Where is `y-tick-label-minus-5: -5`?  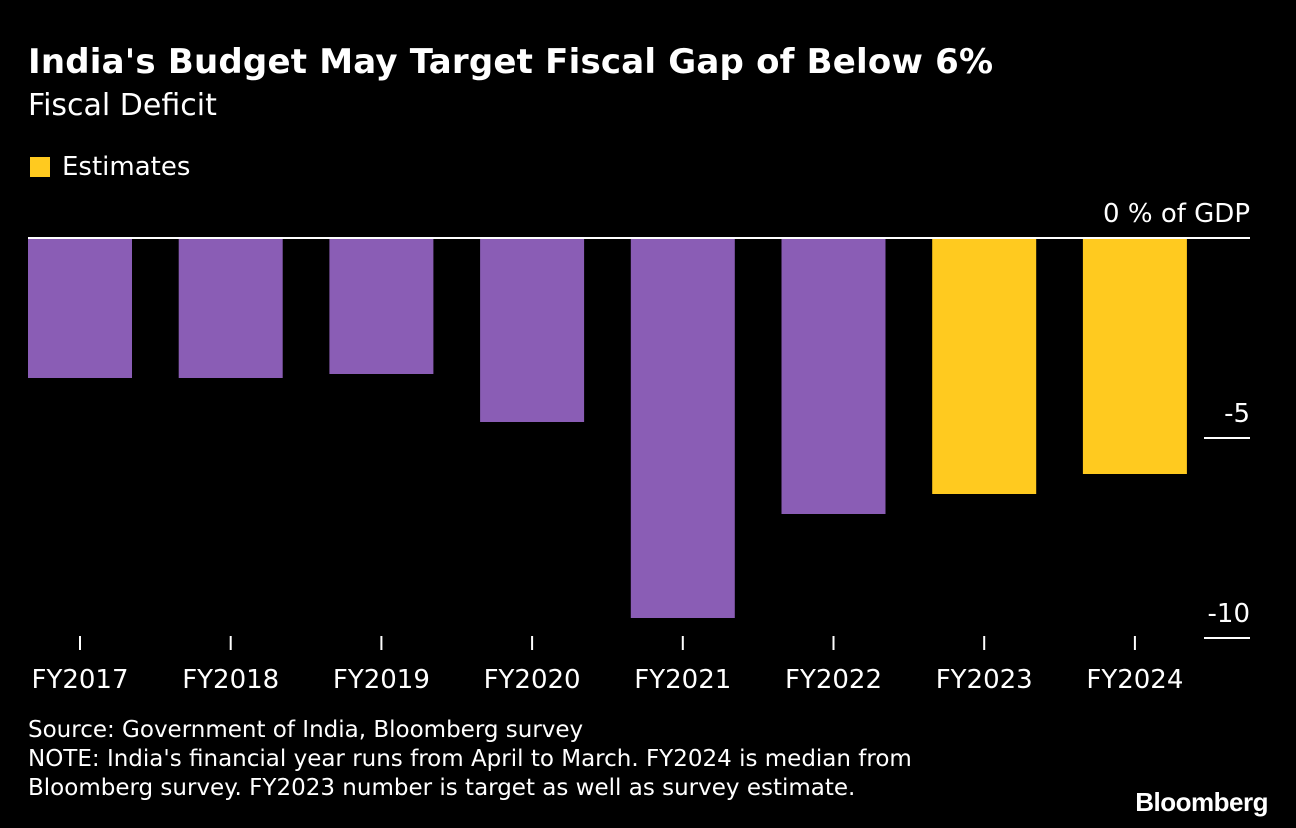
y-tick-label-minus-5: -5 is located at coordinates (1237, 414).